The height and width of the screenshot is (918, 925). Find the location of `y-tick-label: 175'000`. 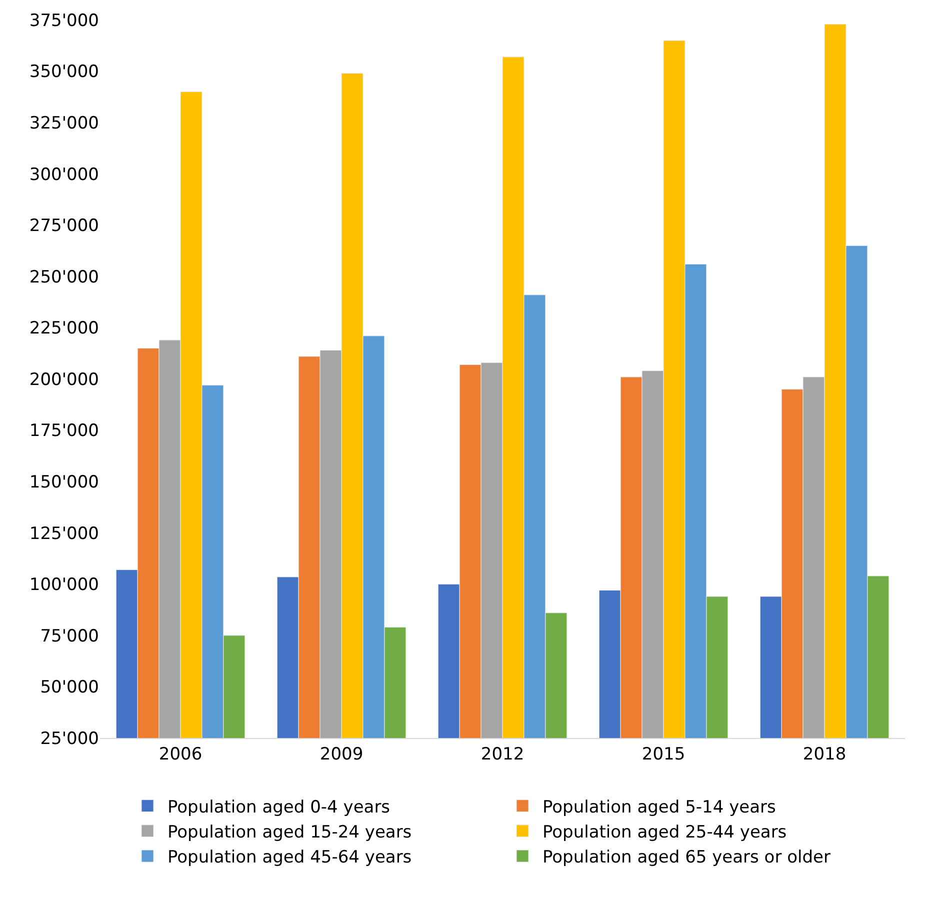

y-tick-label: 175'000 is located at coordinates (64, 431).